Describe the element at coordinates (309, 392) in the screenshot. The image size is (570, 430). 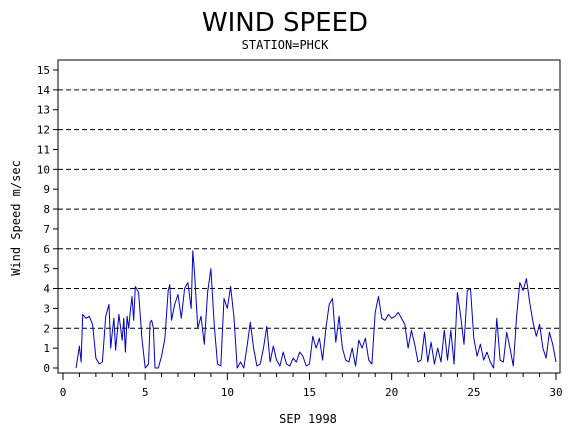
I see `x-tick-label: 15` at that location.